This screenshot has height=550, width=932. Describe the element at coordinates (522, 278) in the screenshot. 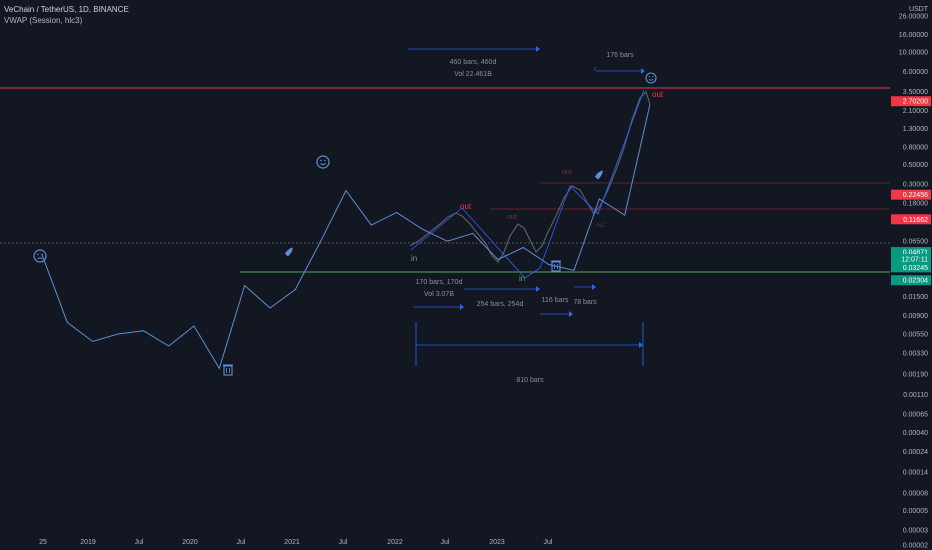

I see `in-label-2: in` at that location.